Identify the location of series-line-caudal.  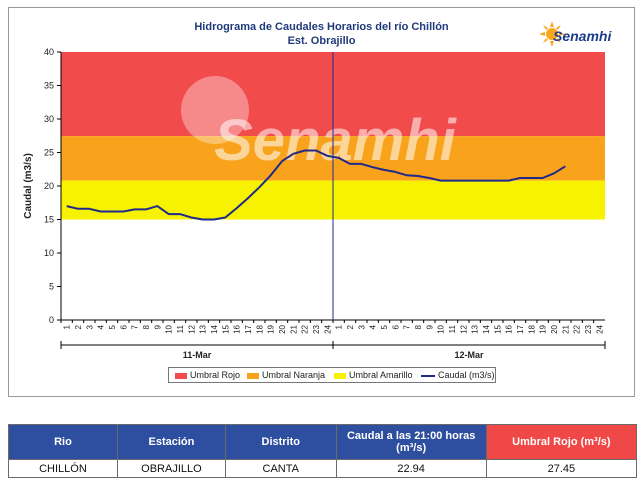
(316, 185).